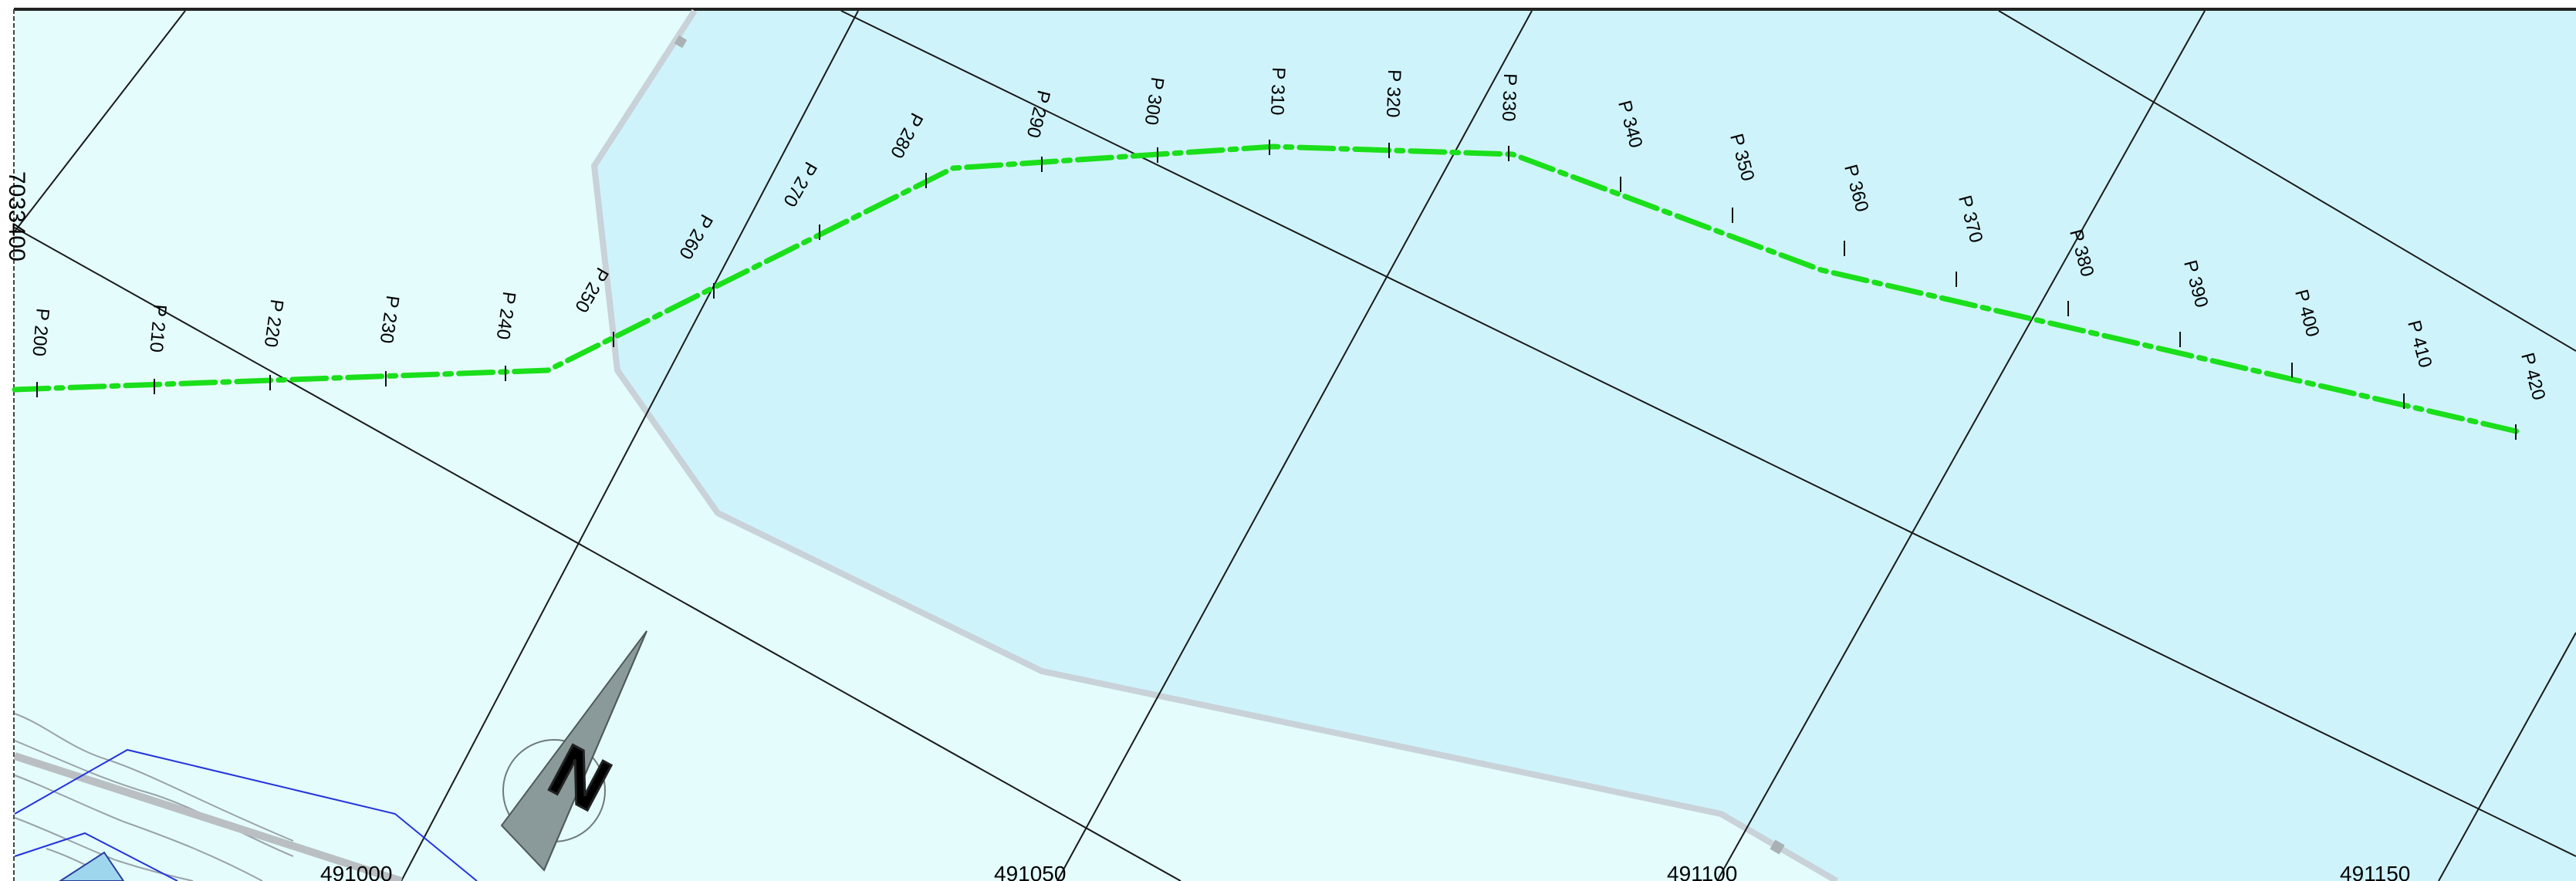  What do you see at coordinates (154, 797) in the screenshot?
I see `contour-lines` at bounding box center [154, 797].